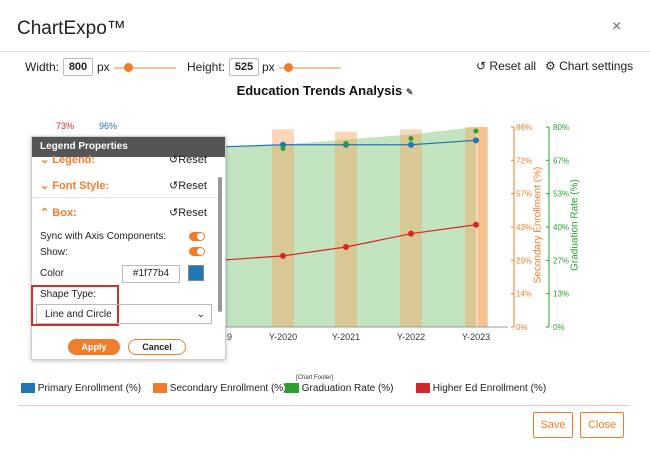 The width and height of the screenshot is (650, 460). I want to click on chart-title: Education Trends Analysis ✎, so click(325, 90).